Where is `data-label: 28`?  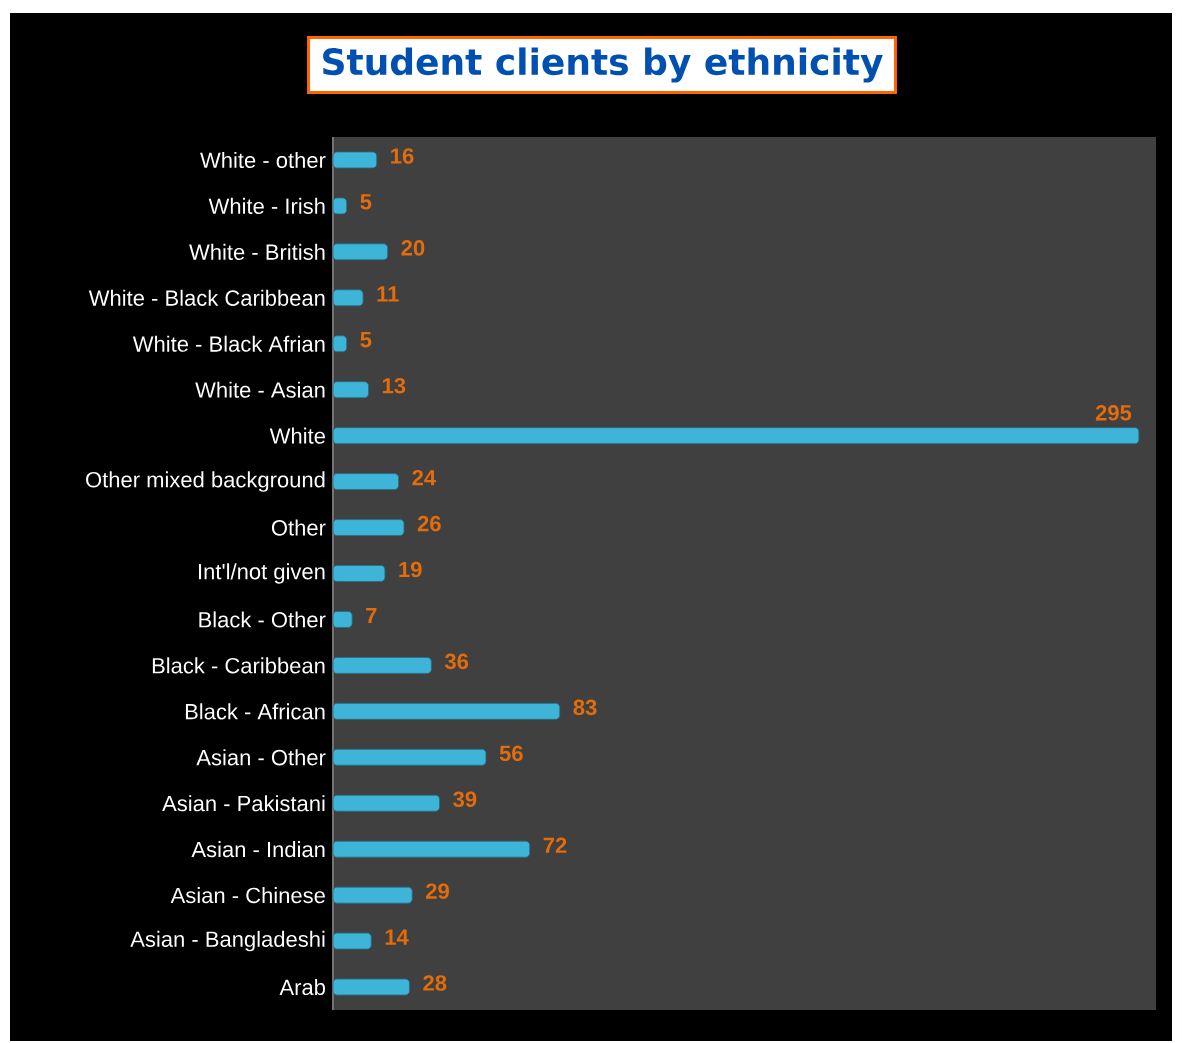
data-label: 28 is located at coordinates (435, 983).